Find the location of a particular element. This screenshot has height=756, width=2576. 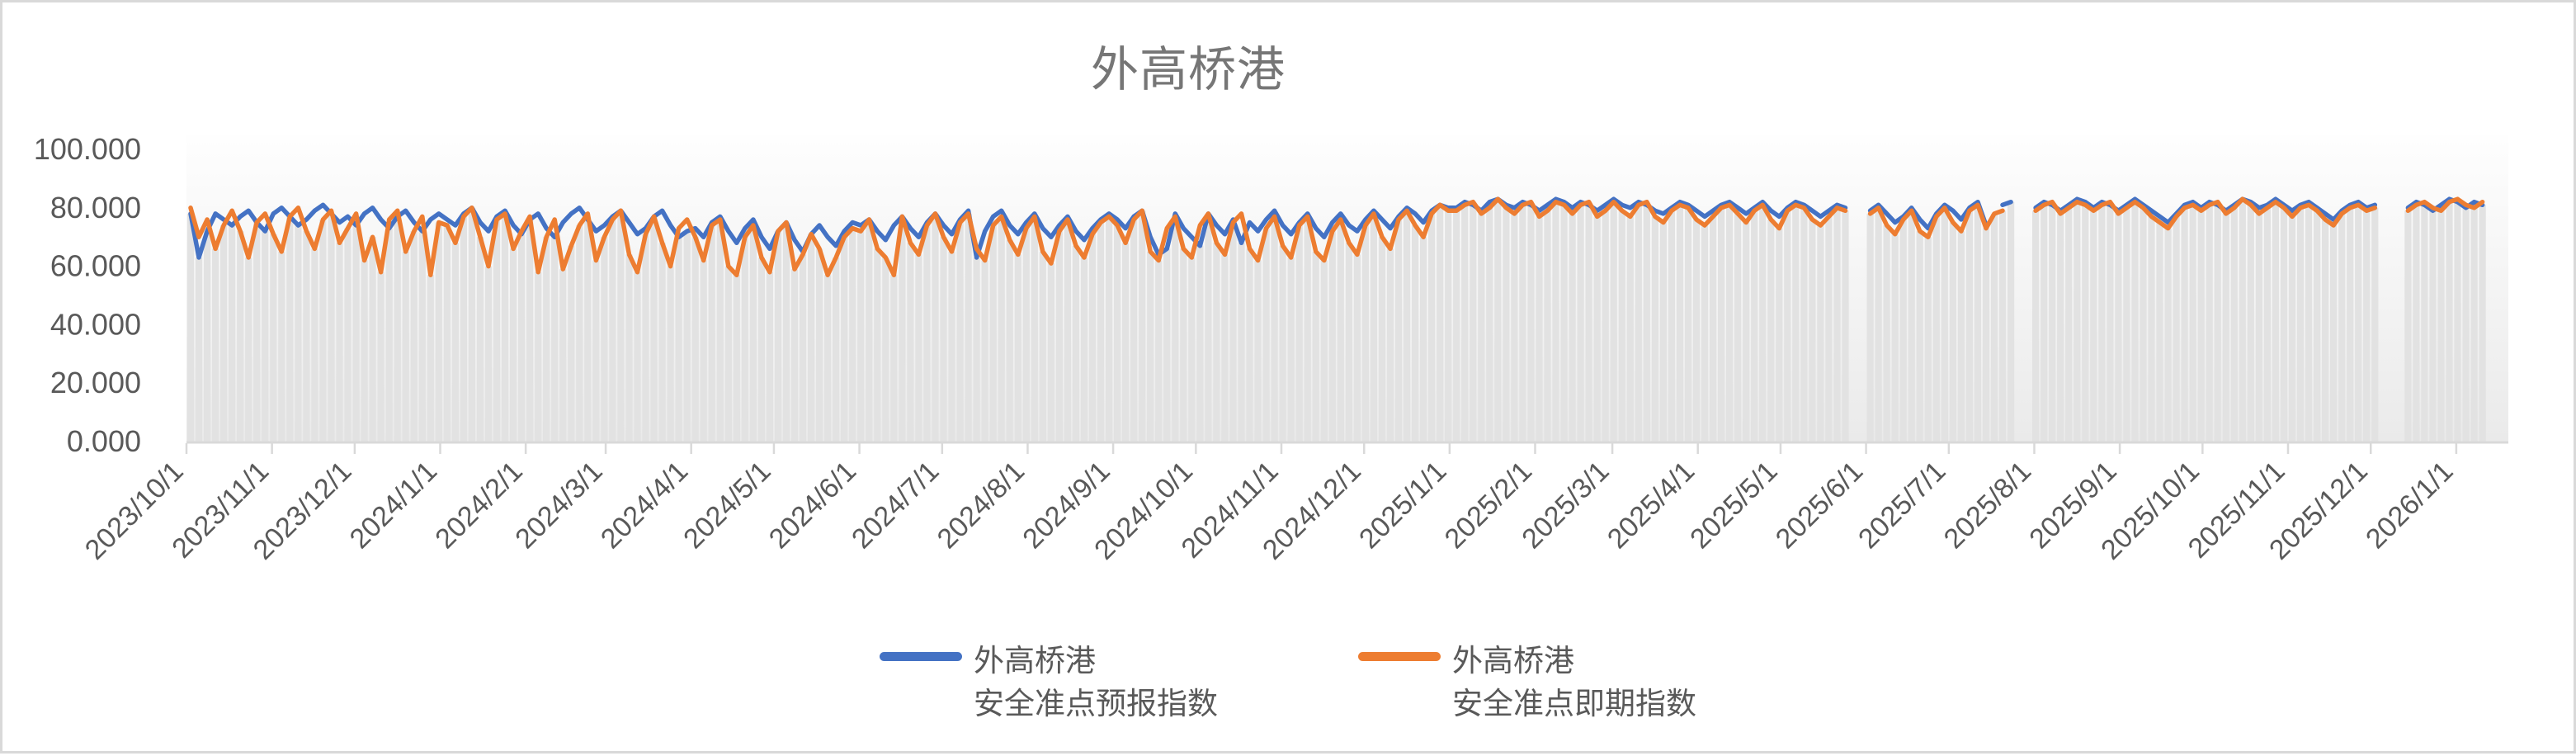

legend-label-spot-index: 安全准点即期指数 is located at coordinates (1574, 704).